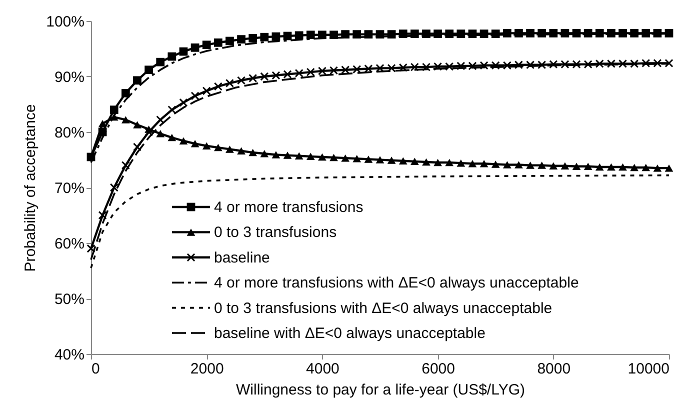 The image size is (692, 416). What do you see at coordinates (96, 369) in the screenshot?
I see `x-tick-label: 0` at bounding box center [96, 369].